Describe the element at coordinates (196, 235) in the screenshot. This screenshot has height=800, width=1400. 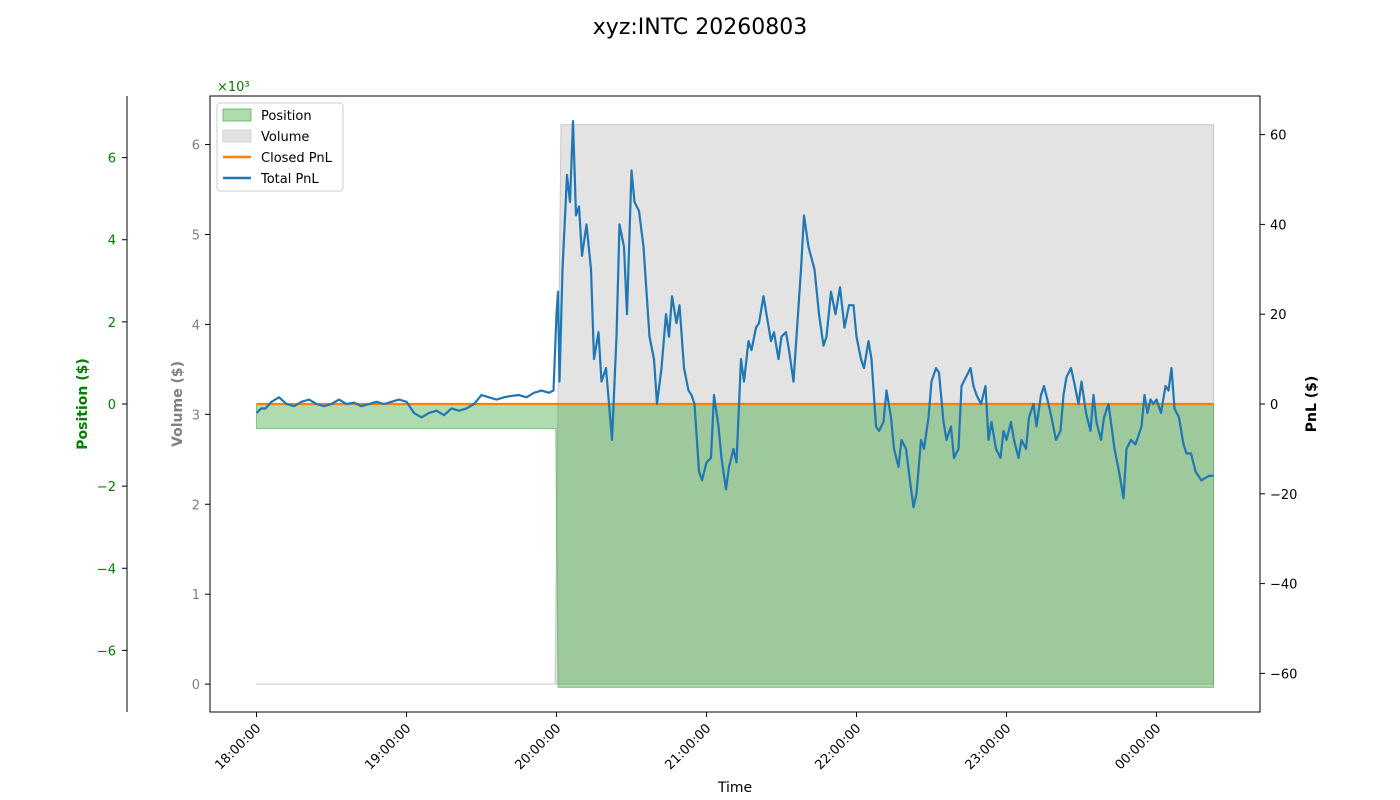
I see `volume-tick-label: 5` at that location.